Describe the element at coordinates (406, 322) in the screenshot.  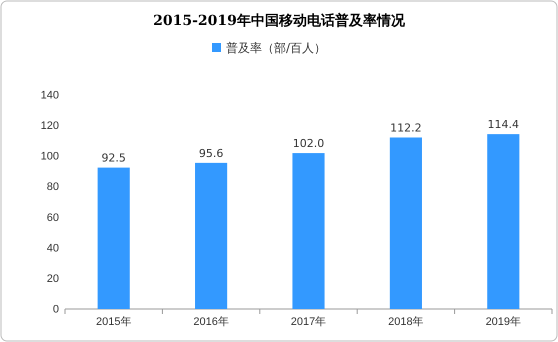
I see `x-tick-label: 2018年` at that location.